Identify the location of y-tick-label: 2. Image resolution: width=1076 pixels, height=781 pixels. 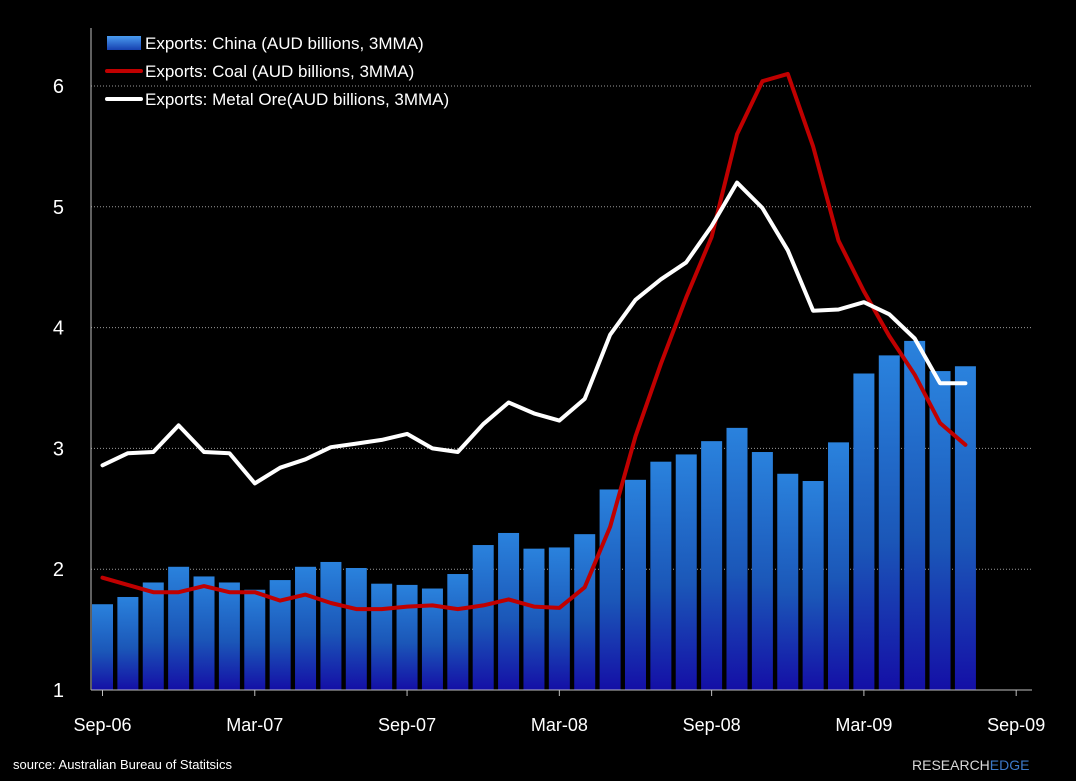
(58, 570).